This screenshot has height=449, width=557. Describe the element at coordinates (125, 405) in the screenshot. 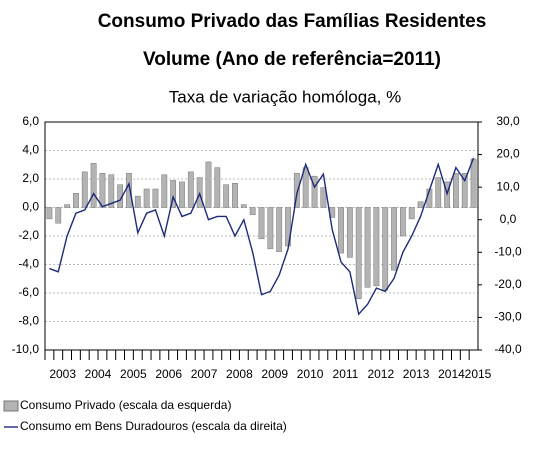

I see `legend-label: Consumo Privado (escala da esquerda)` at that location.